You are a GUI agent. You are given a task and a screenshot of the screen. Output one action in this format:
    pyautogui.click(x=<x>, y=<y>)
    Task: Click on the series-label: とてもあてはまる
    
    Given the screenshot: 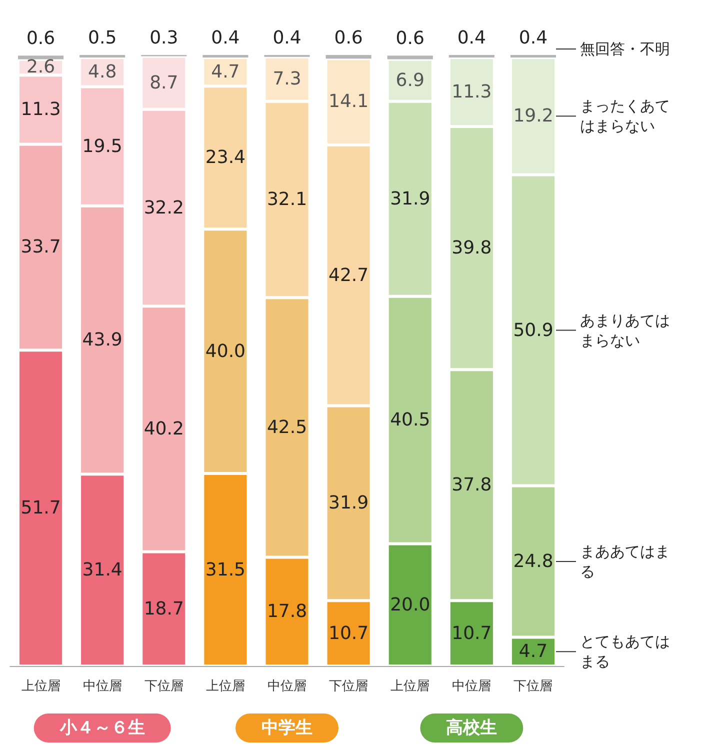 What is the action you would take?
    pyautogui.click(x=625, y=651)
    